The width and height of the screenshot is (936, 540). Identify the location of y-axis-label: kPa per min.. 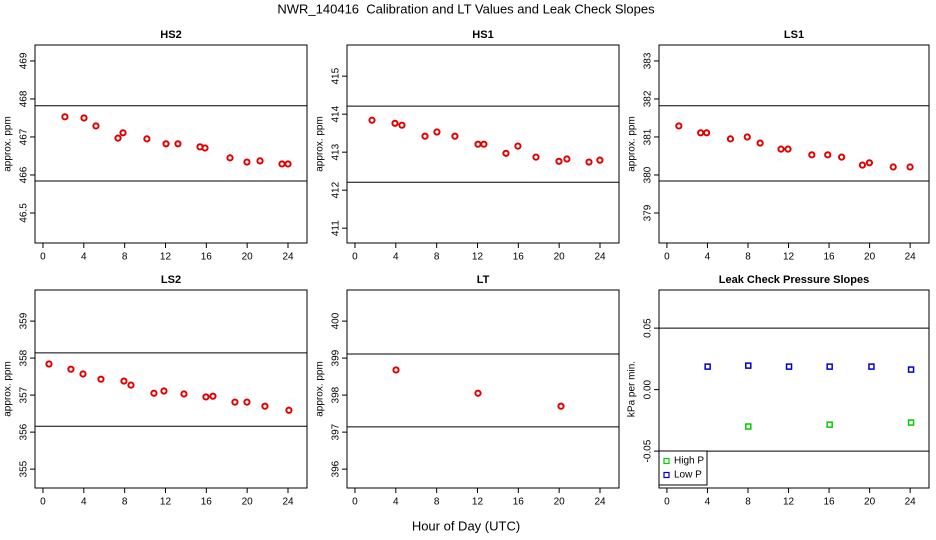
(632, 389).